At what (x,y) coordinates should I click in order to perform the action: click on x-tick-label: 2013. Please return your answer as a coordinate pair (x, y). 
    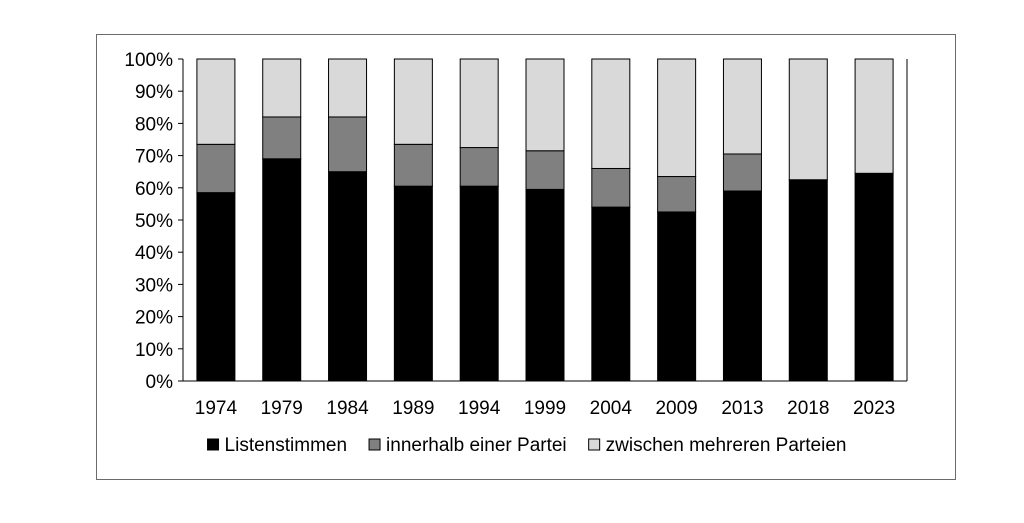
    Looking at the image, I should click on (742, 408).